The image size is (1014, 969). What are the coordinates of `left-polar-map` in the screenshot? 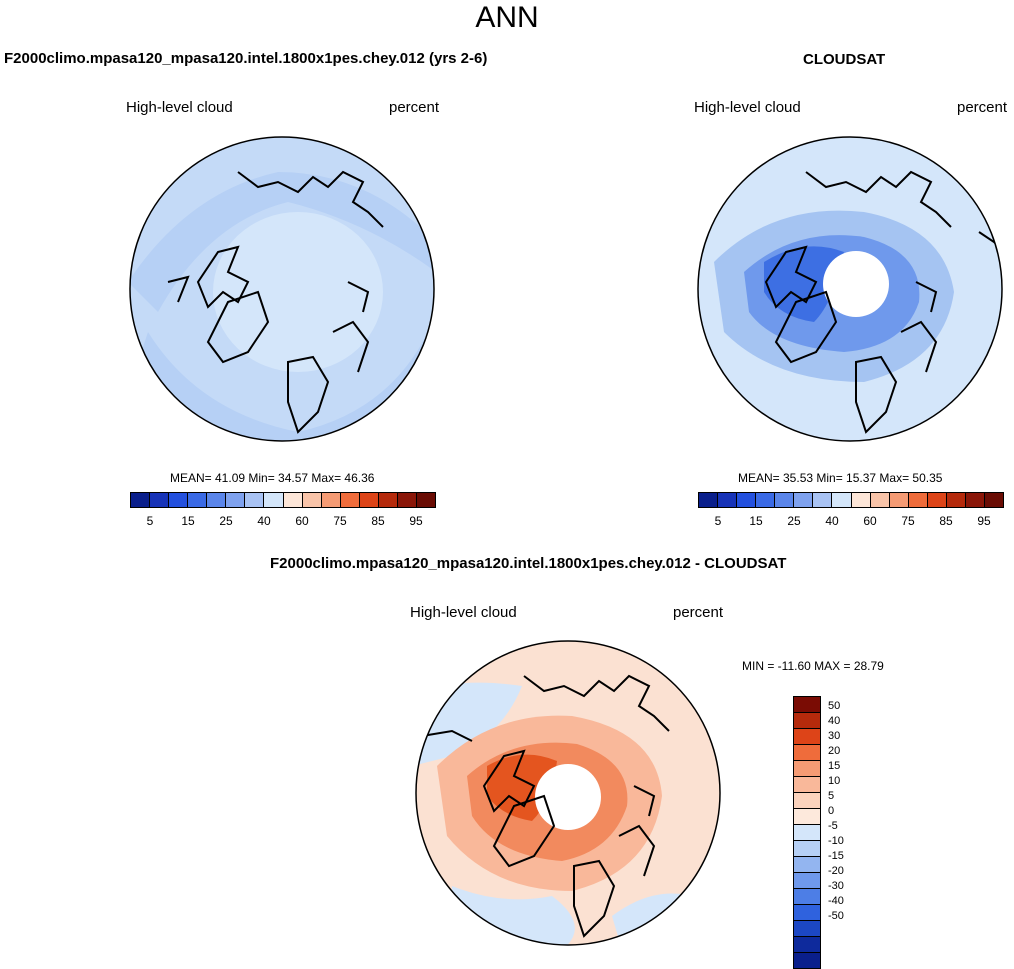 It's located at (282, 289).